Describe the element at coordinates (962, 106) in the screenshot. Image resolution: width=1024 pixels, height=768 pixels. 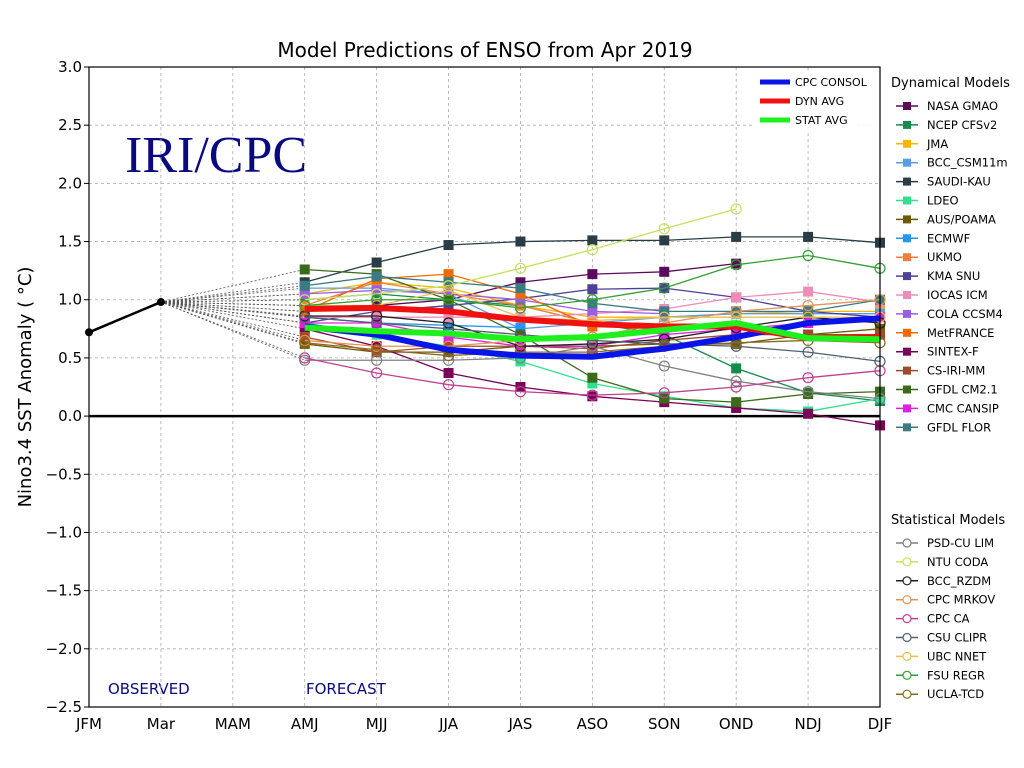
I see `legend-label: NASA GMAO` at that location.